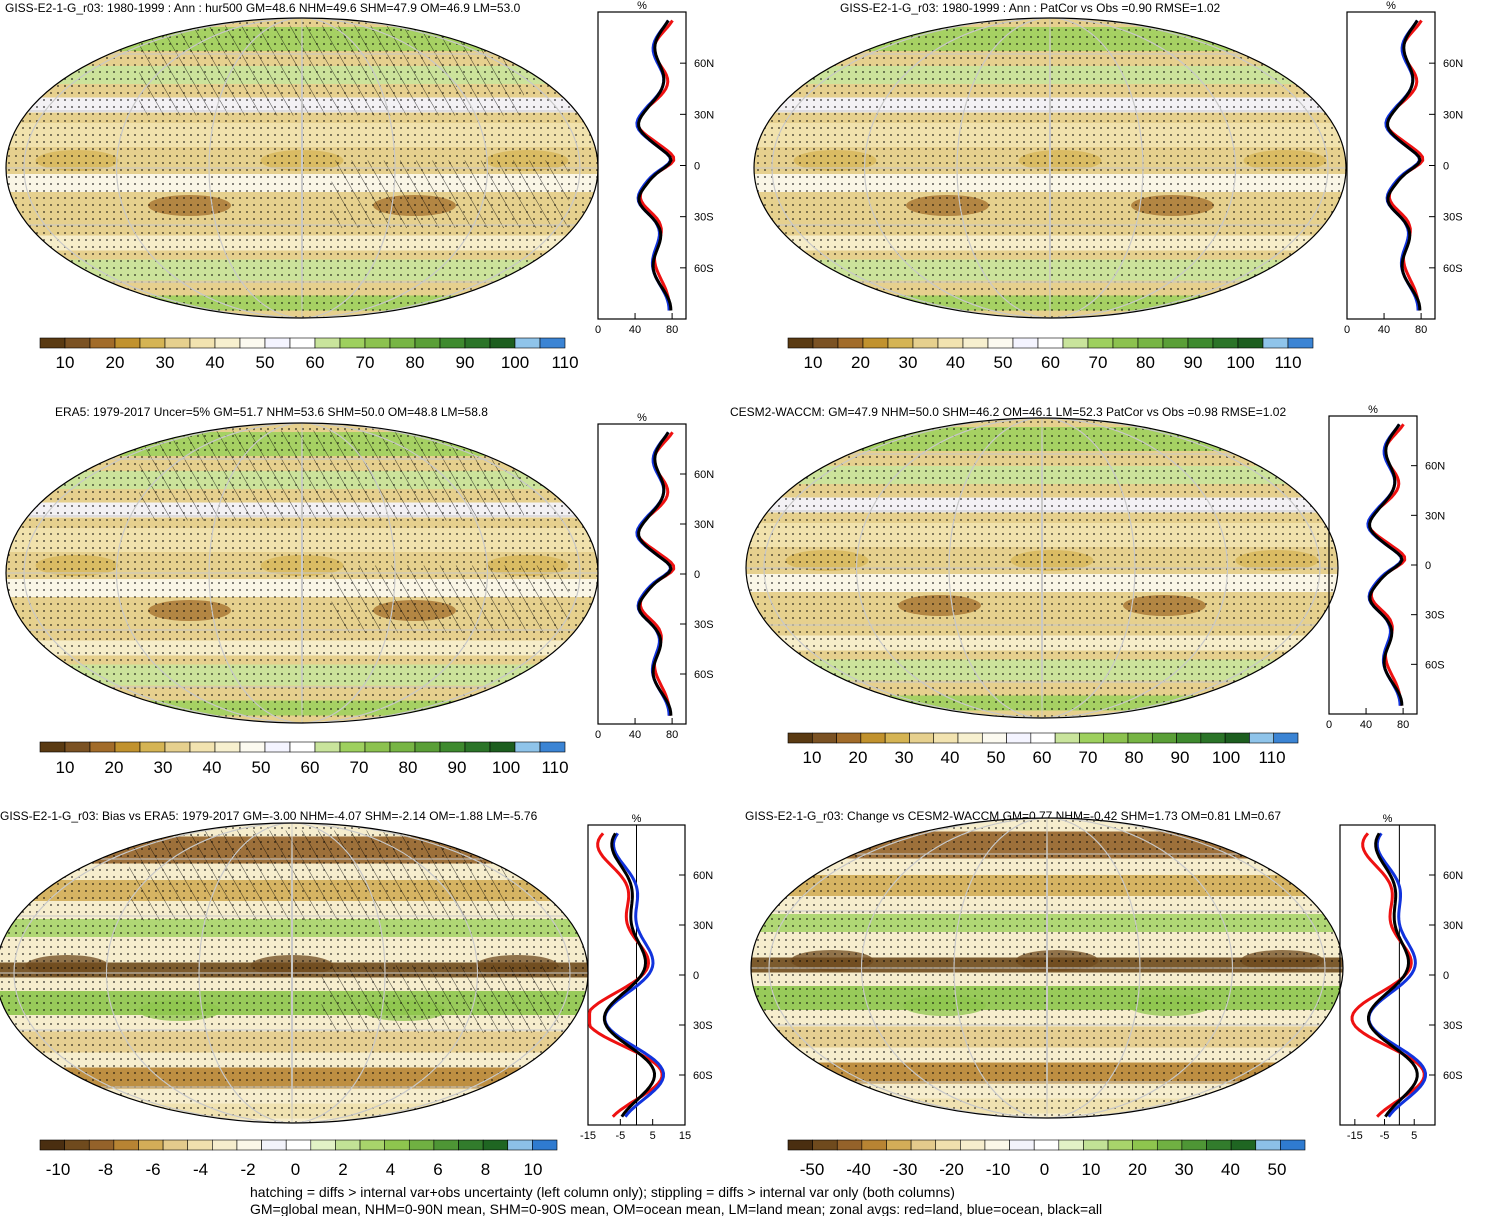 Image resolution: width=1489 pixels, height=1216 pixels. I want to click on colorbar-label: 0, so click(1044, 1169).